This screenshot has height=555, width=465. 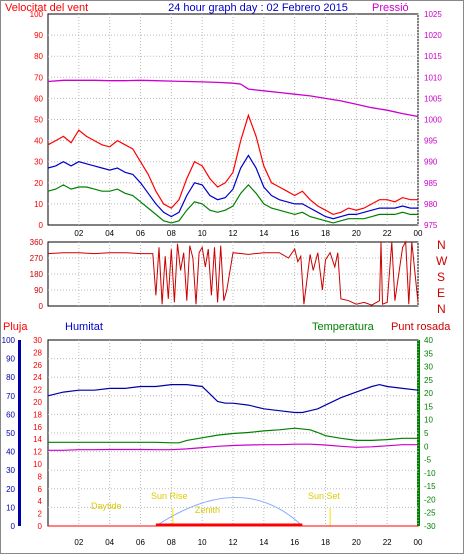 What do you see at coordinates (38, 77) in the screenshot?
I see `wind-speed-tick-label: 70` at bounding box center [38, 77].